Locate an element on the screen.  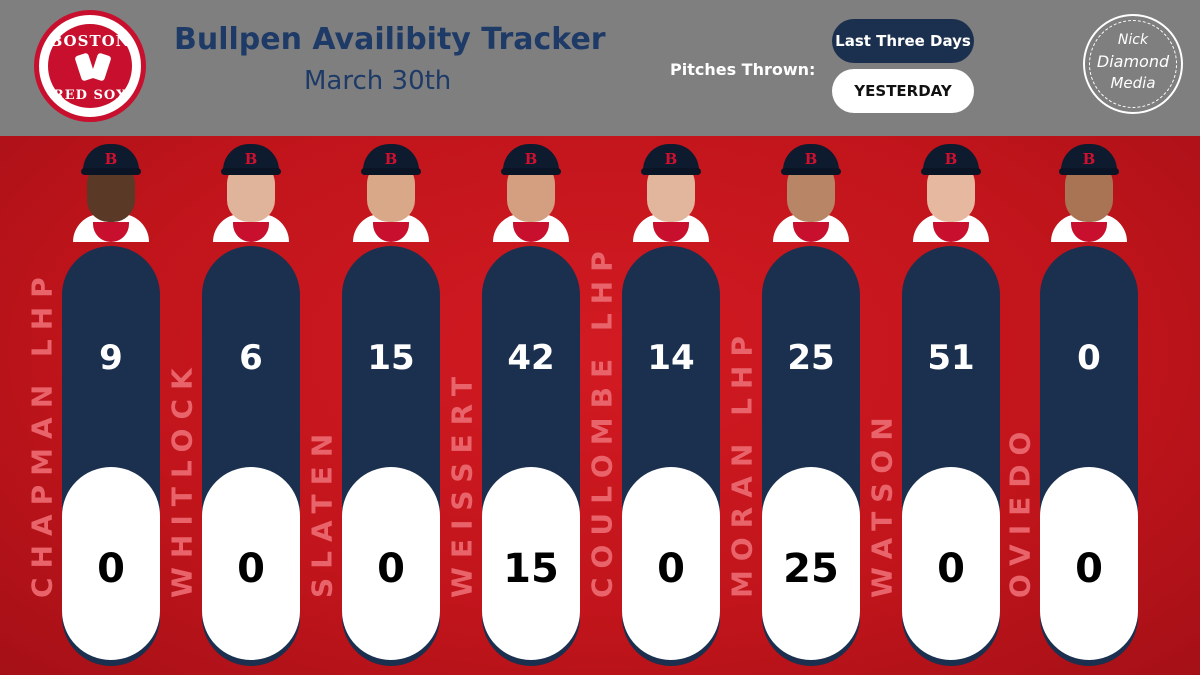
yesterday-value: 25 is located at coordinates (811, 569).